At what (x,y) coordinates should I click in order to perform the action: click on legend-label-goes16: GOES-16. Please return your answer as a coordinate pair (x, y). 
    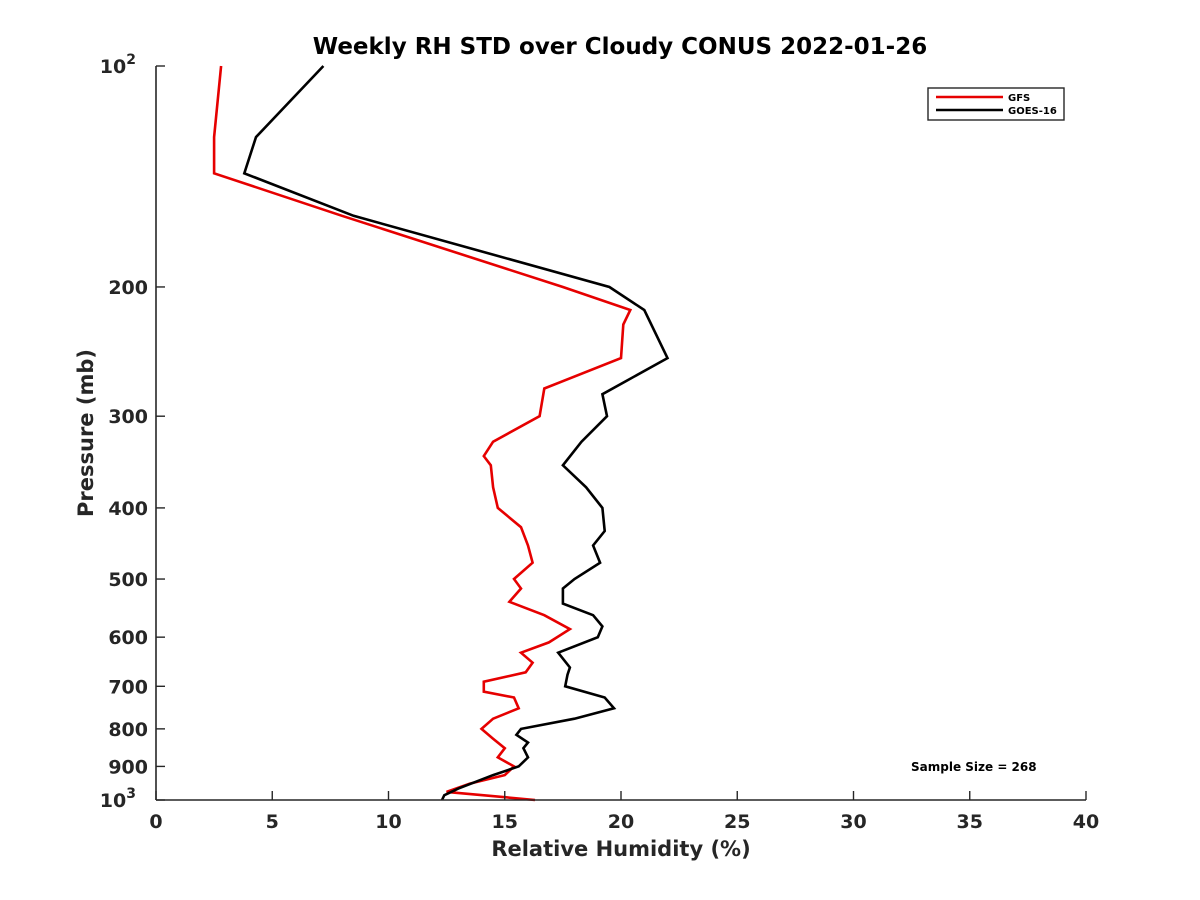
    Looking at the image, I should click on (1032, 111).